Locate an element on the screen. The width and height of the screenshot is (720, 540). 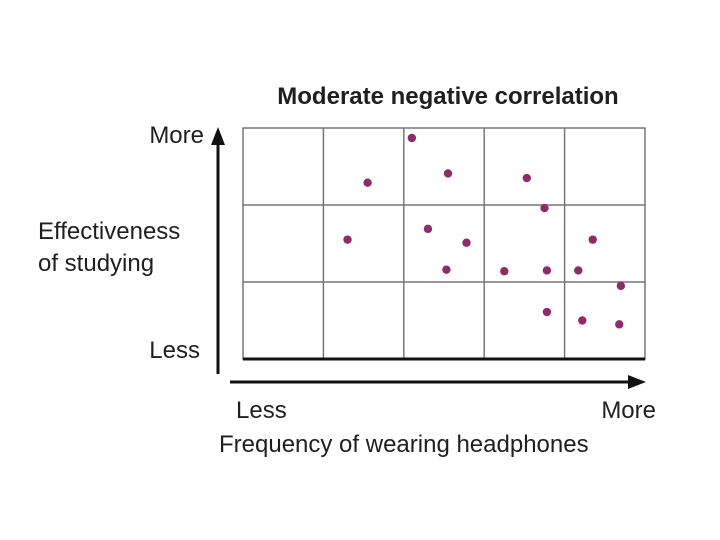
x-low-label: Less is located at coordinates (261, 410).